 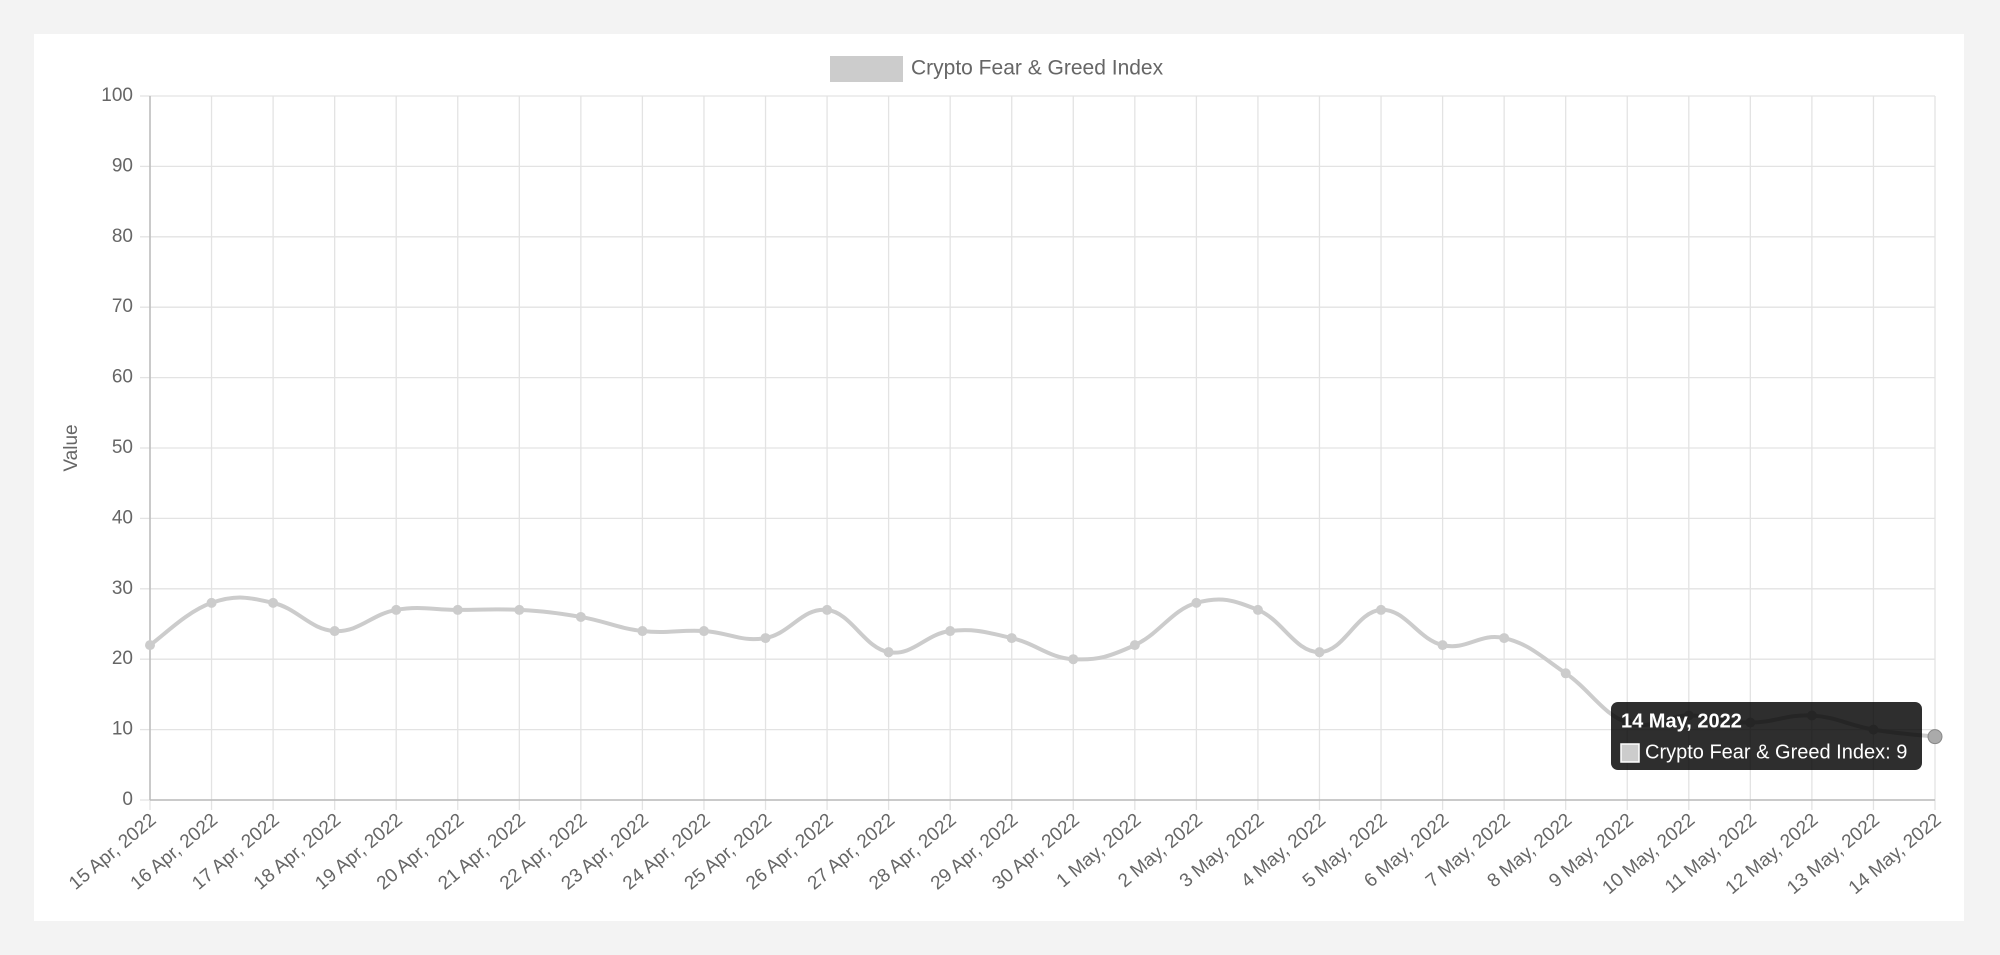 What do you see at coordinates (122, 306) in the screenshot?
I see `y-tick-label: 70` at bounding box center [122, 306].